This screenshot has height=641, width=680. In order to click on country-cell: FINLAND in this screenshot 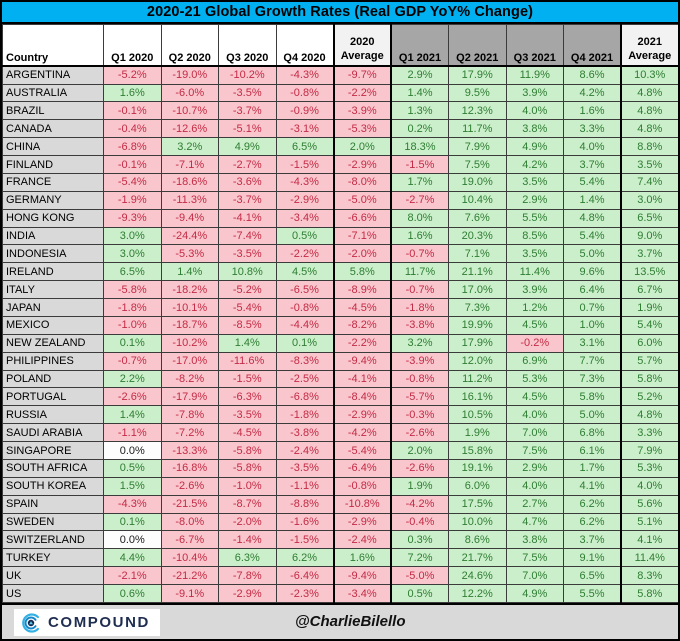, I will do `click(53, 164)`.